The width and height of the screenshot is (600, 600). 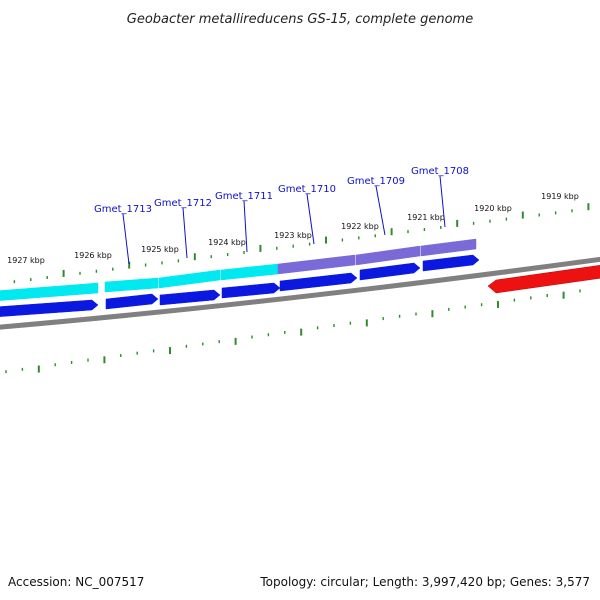 What do you see at coordinates (26, 260) in the screenshot?
I see `scale-label: 1927 kbp` at bounding box center [26, 260].